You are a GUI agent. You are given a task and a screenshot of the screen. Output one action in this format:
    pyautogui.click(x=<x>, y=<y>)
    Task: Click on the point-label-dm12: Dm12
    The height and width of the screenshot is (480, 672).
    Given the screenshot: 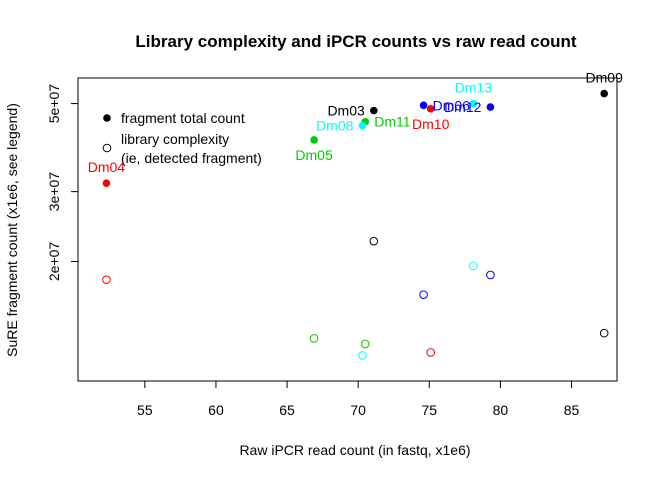 What is the action you would take?
    pyautogui.click(x=463, y=107)
    